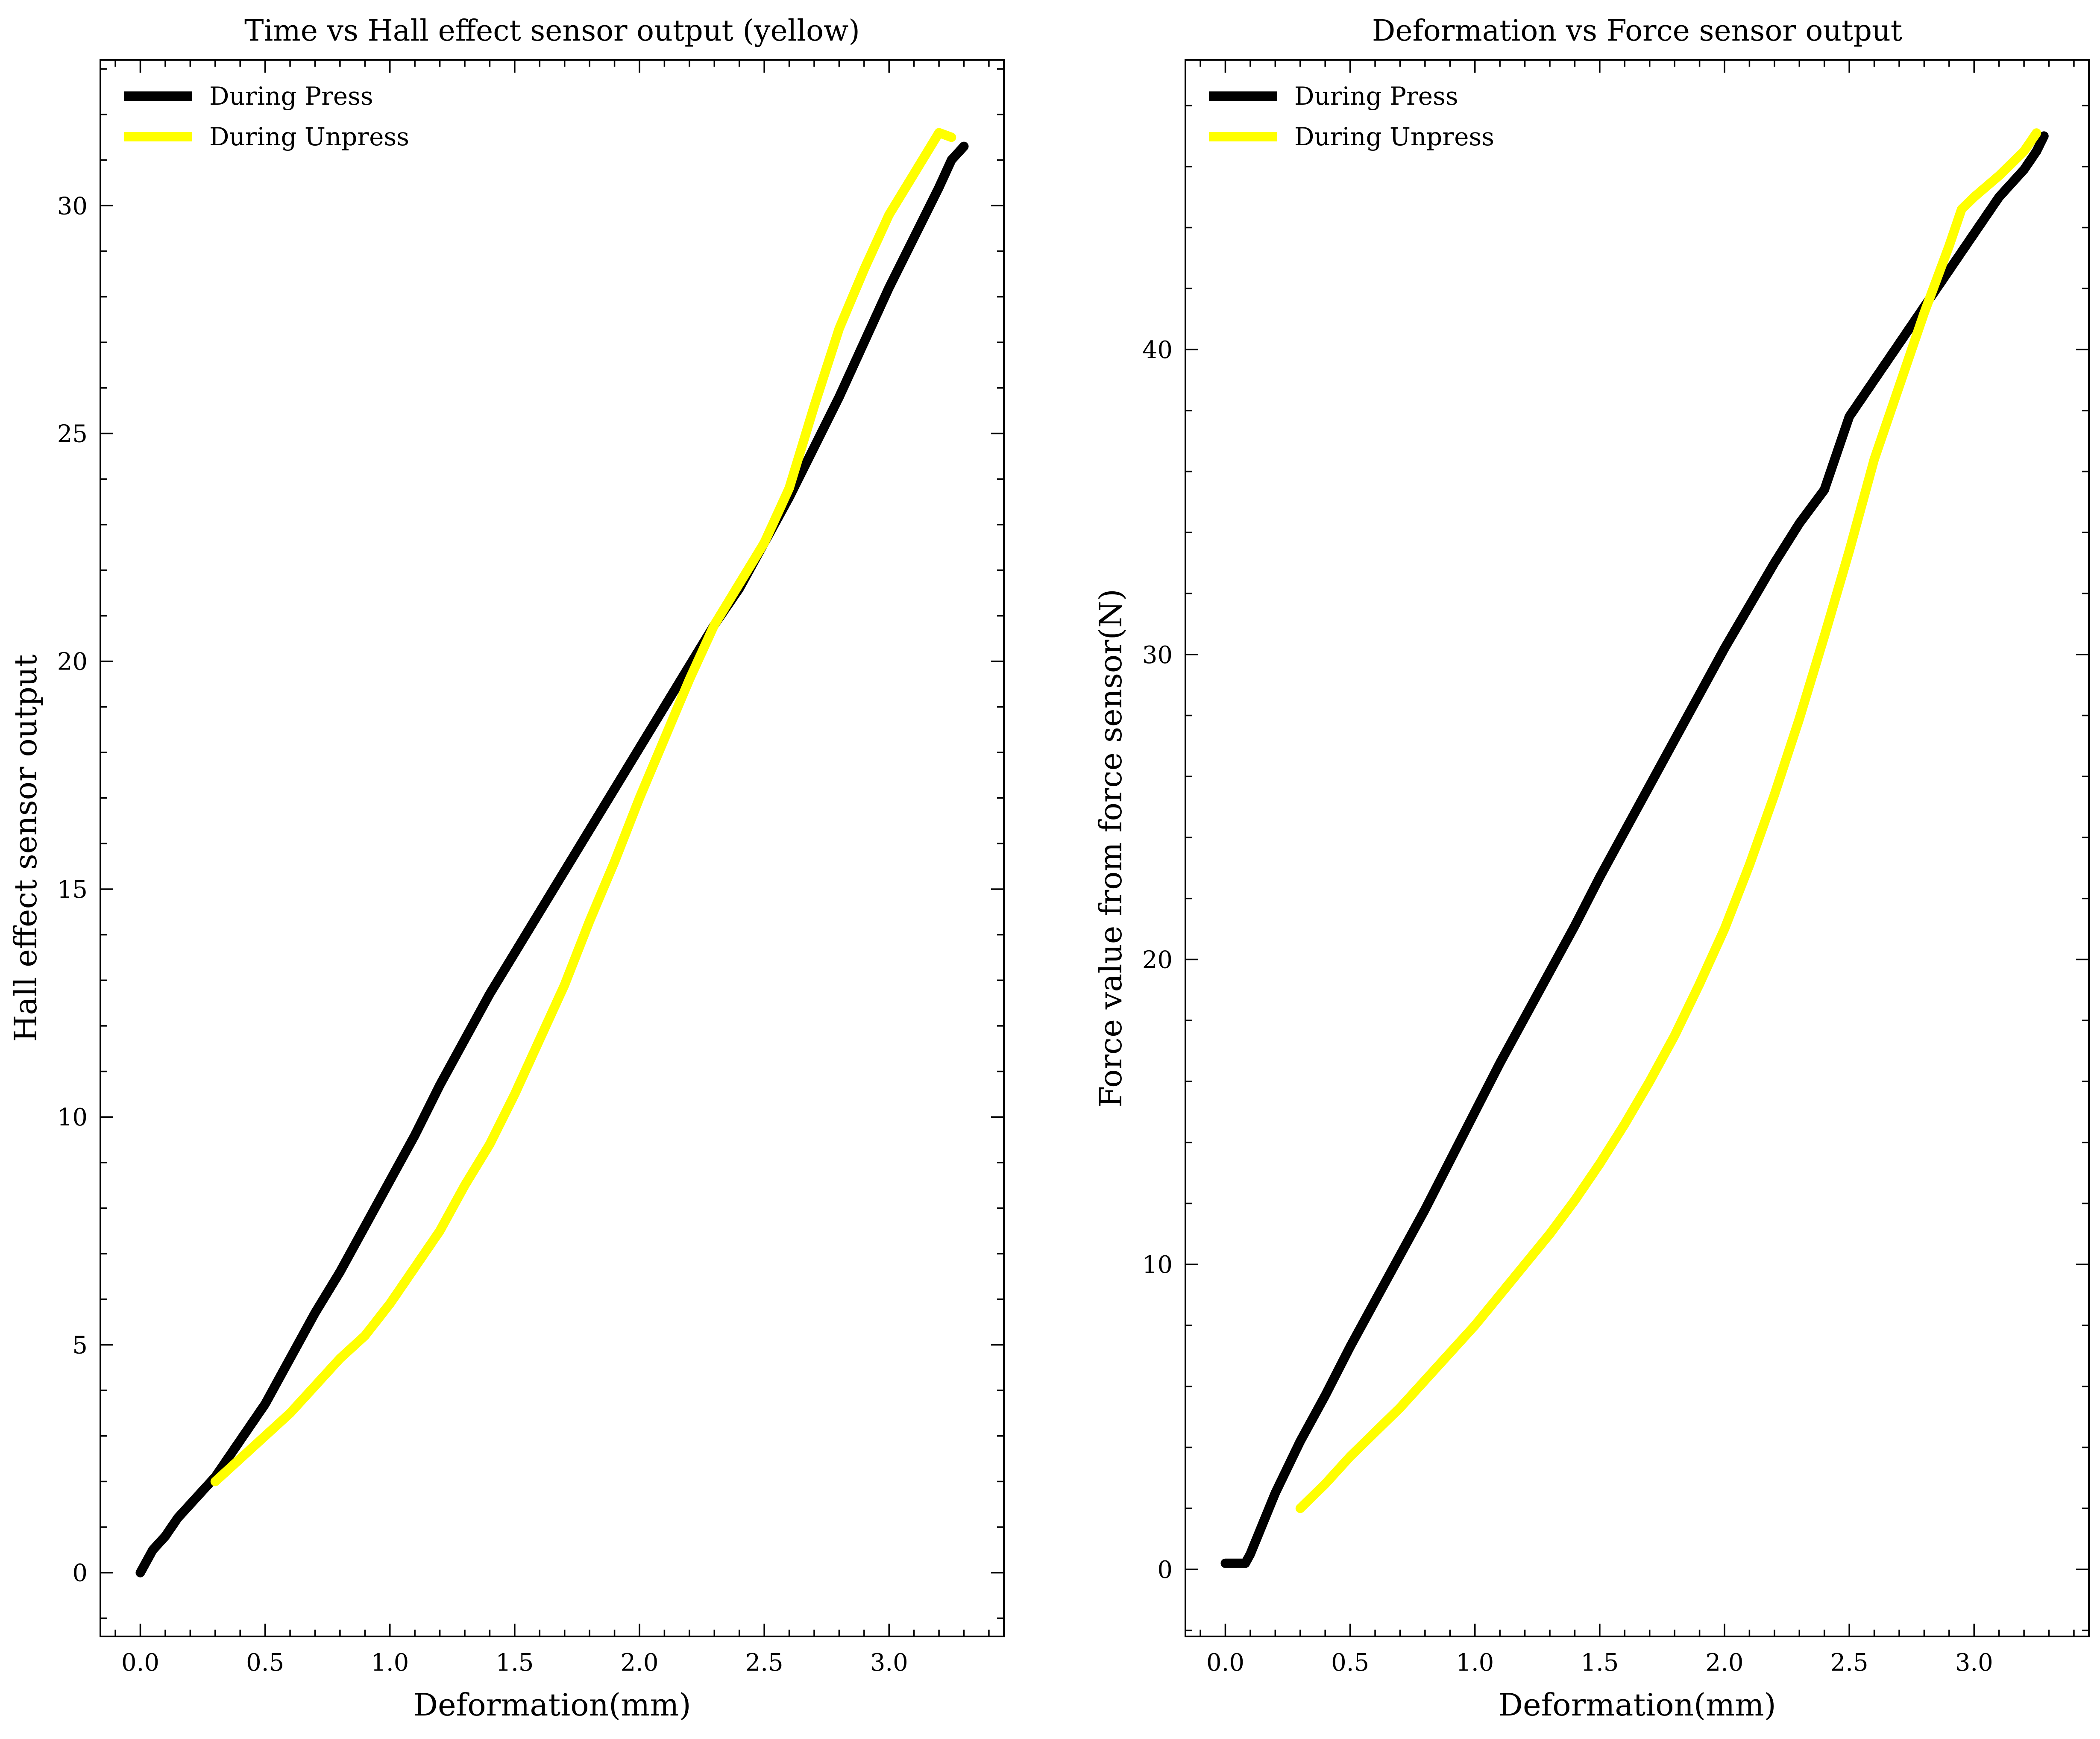 The image size is (2100, 1739). I want to click on y-tick-label: 5, so click(80, 1345).